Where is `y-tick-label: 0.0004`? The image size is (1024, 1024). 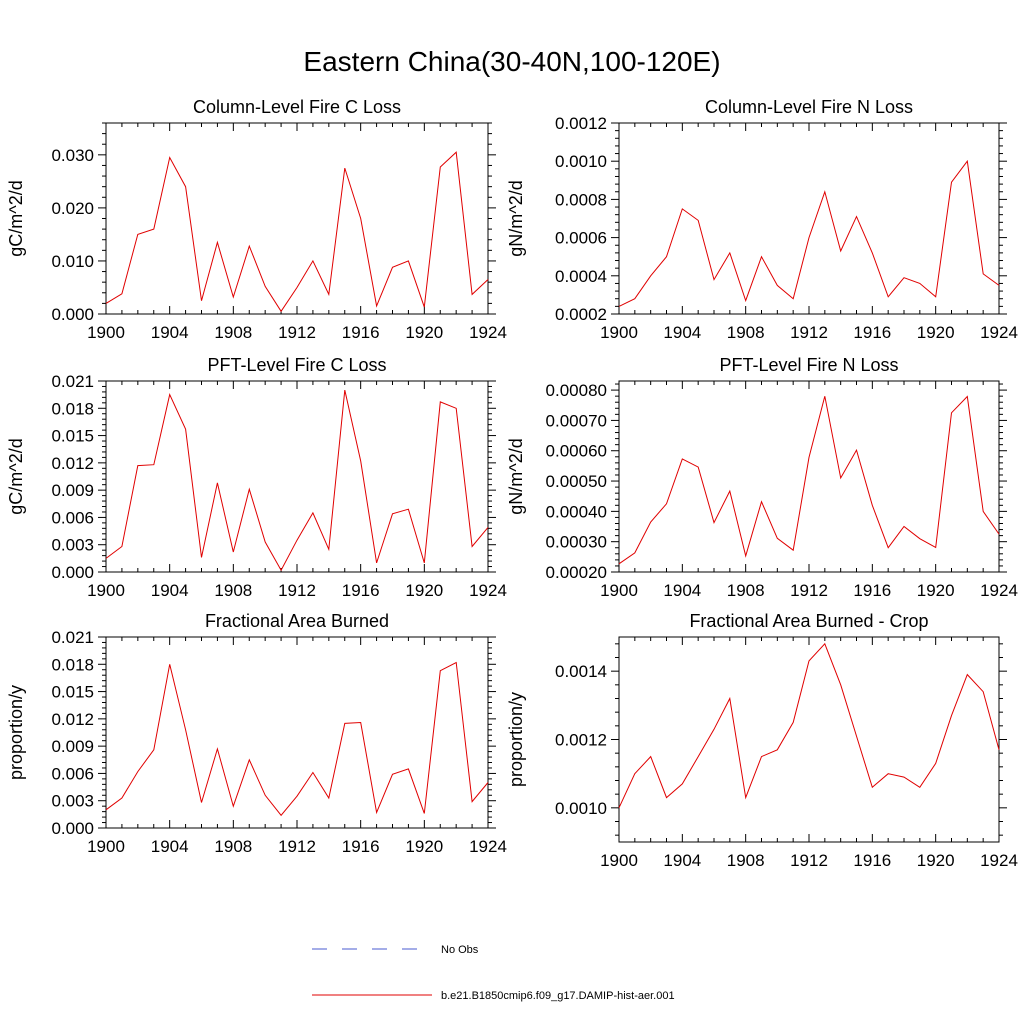 y-tick-label: 0.0004 is located at coordinates (581, 276).